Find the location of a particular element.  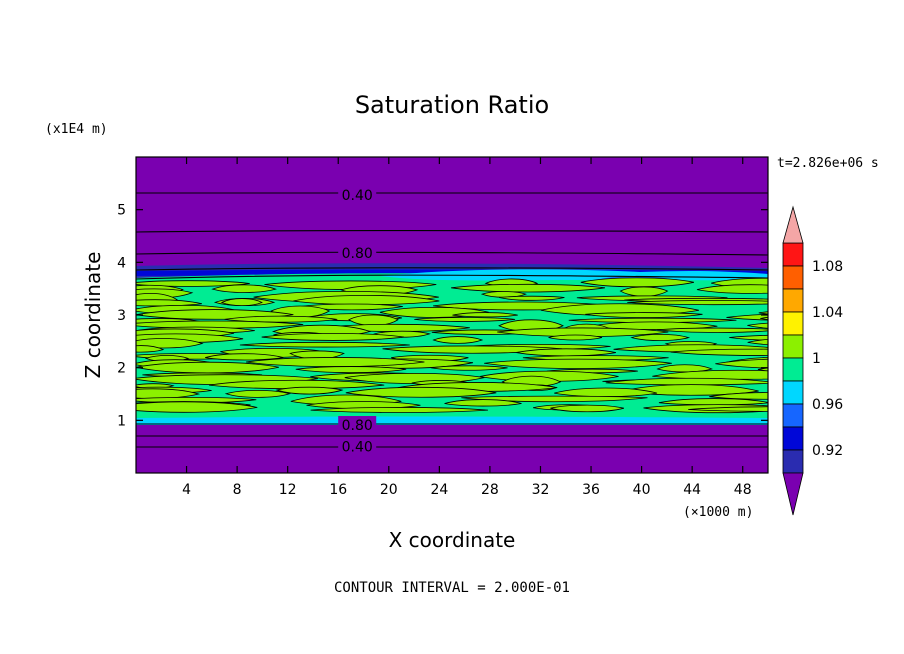

x-tick-label: 28 is located at coordinates (490, 490).